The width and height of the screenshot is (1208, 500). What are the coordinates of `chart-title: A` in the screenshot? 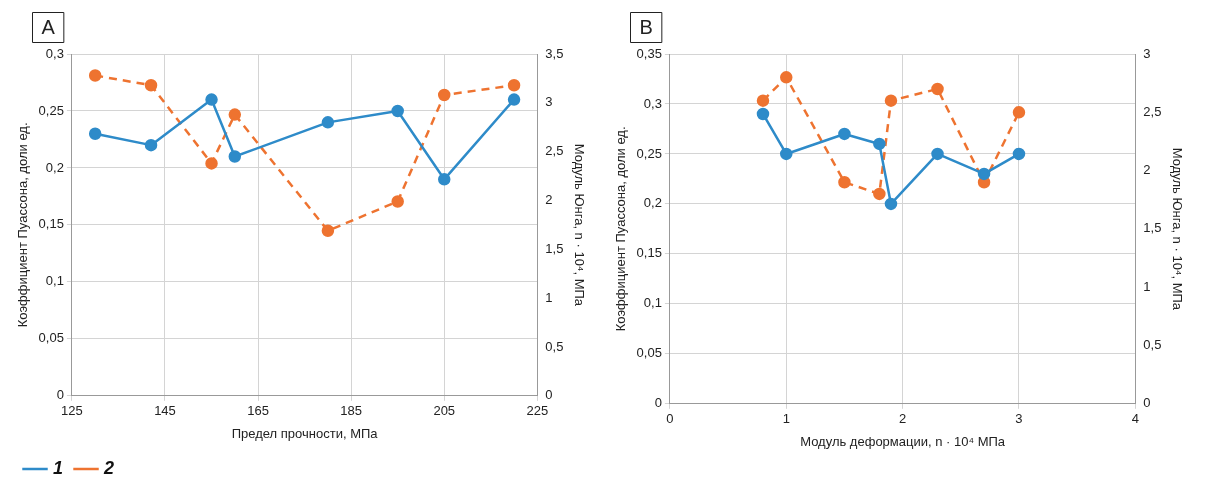 It's located at (48, 26).